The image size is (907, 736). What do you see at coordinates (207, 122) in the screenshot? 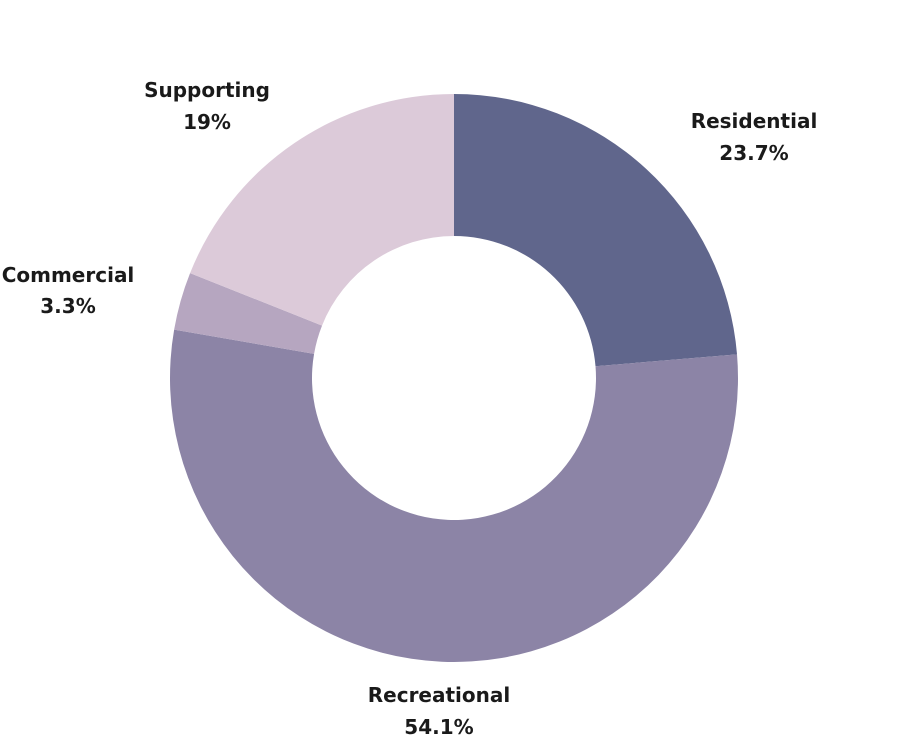
I see `label-supporting-value: 19%` at bounding box center [207, 122].